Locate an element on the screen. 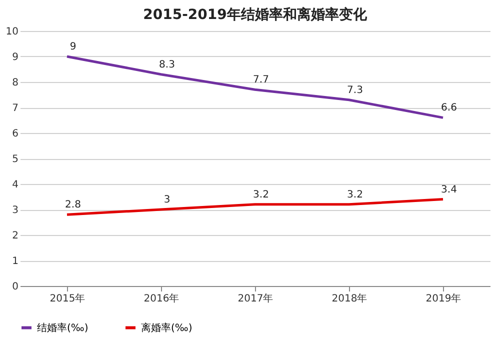 This screenshot has width=500, height=339. x-tick-label: 2015年 is located at coordinates (68, 298).